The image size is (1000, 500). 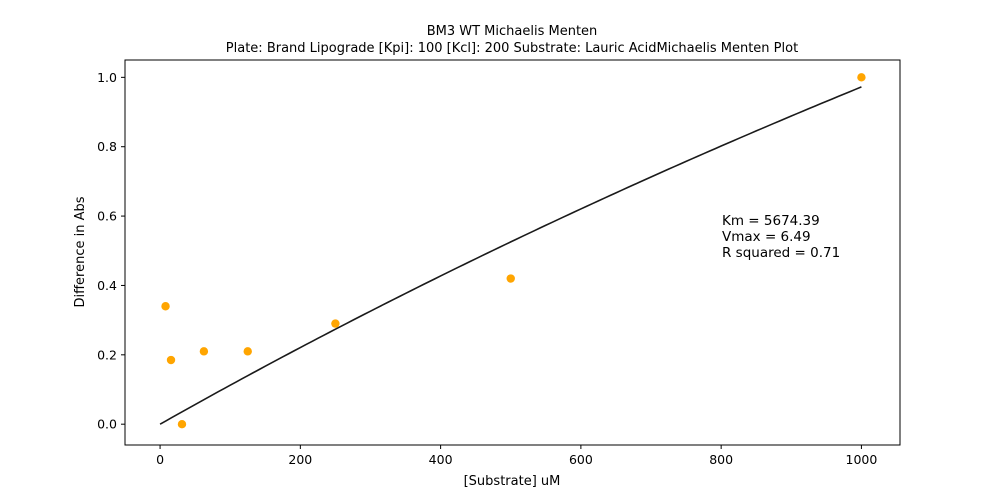 I want to click on y-tick-label: 0.4, so click(x=107, y=285).